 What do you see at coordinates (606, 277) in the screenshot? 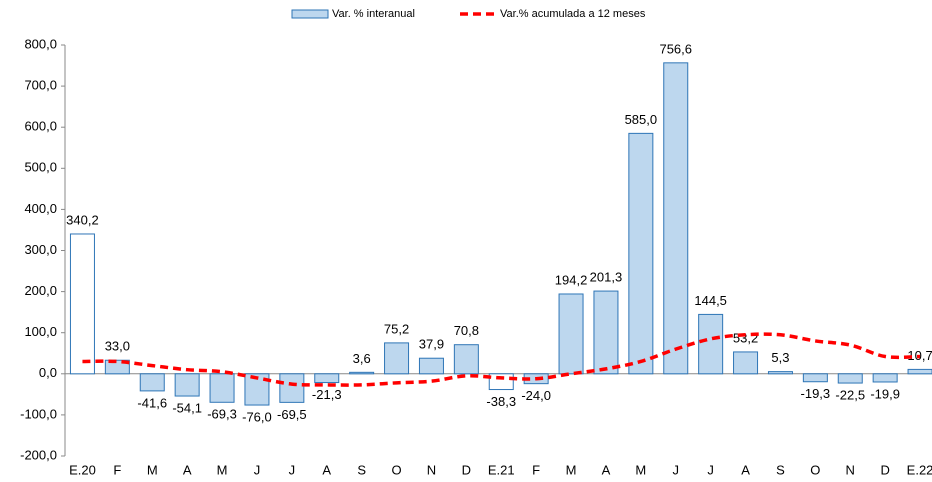
I see `data-label: 201,3` at bounding box center [606, 277].